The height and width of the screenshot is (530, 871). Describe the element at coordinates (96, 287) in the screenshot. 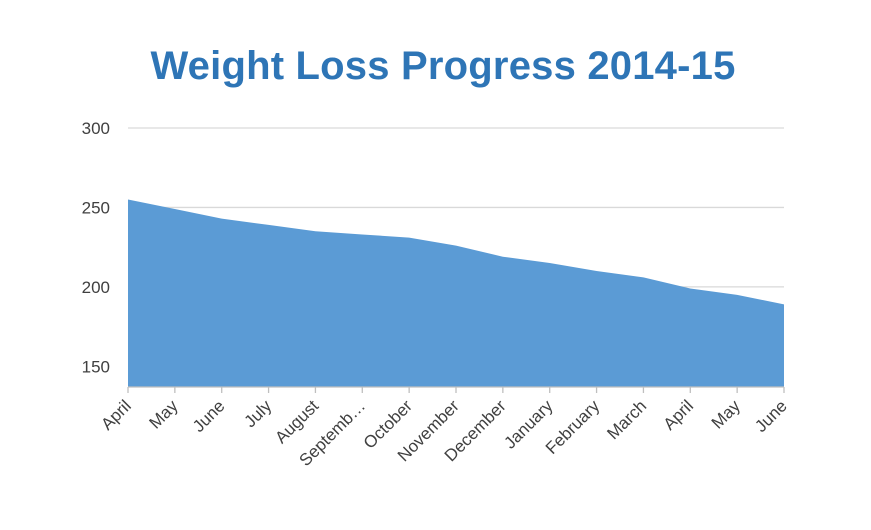

I see `y-tick-label: 200` at that location.